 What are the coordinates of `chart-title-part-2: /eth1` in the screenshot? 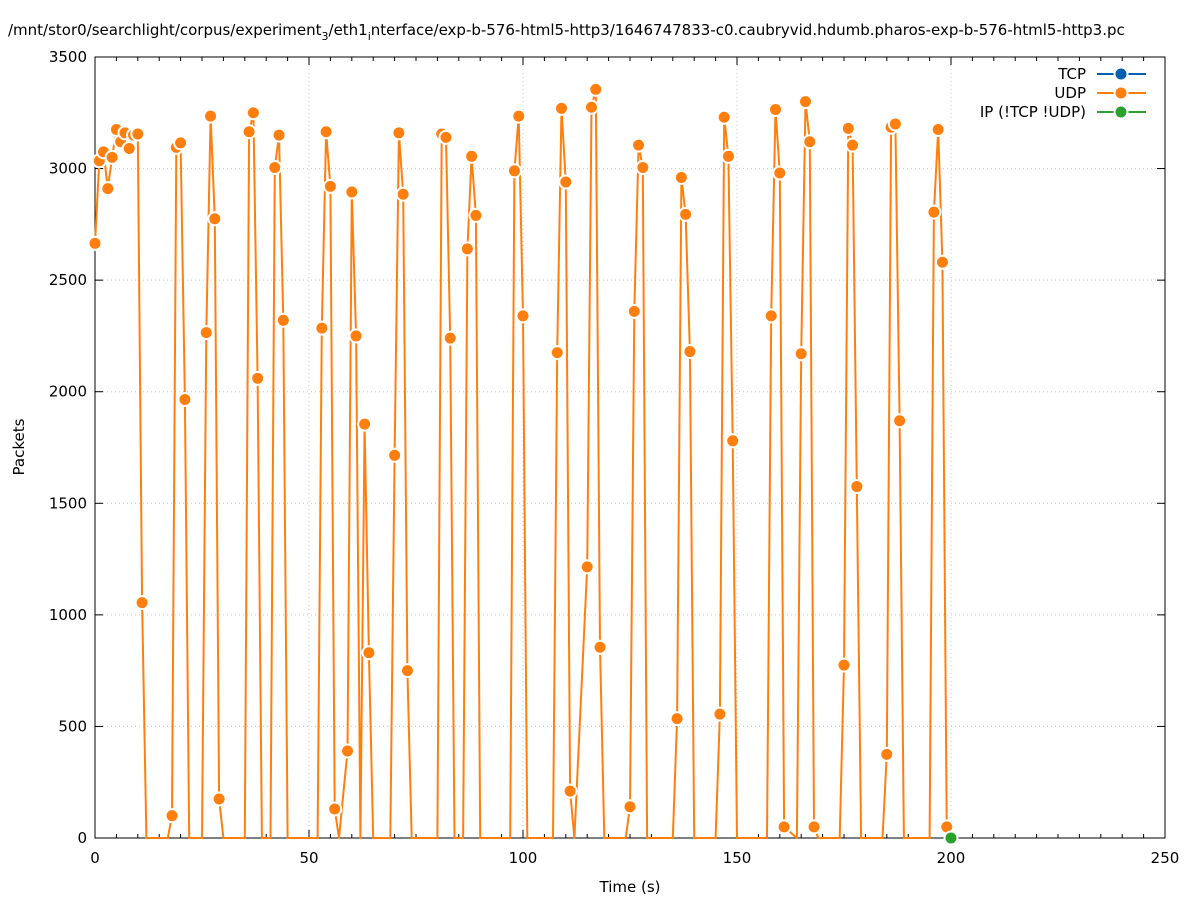 It's located at (348, 30).